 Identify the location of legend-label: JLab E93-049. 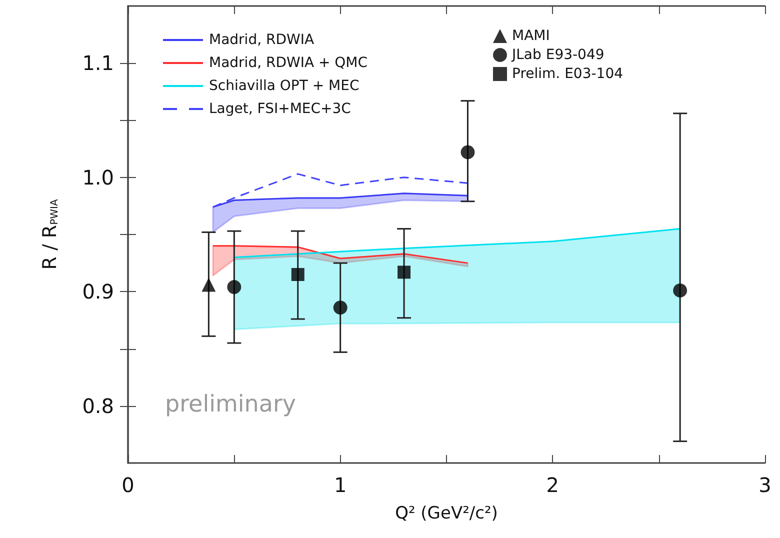
(557, 55).